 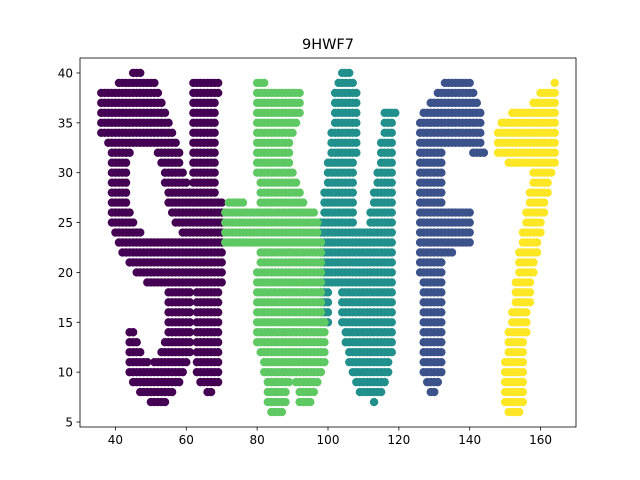 I want to click on y-tick-label: 25, so click(x=65, y=223).